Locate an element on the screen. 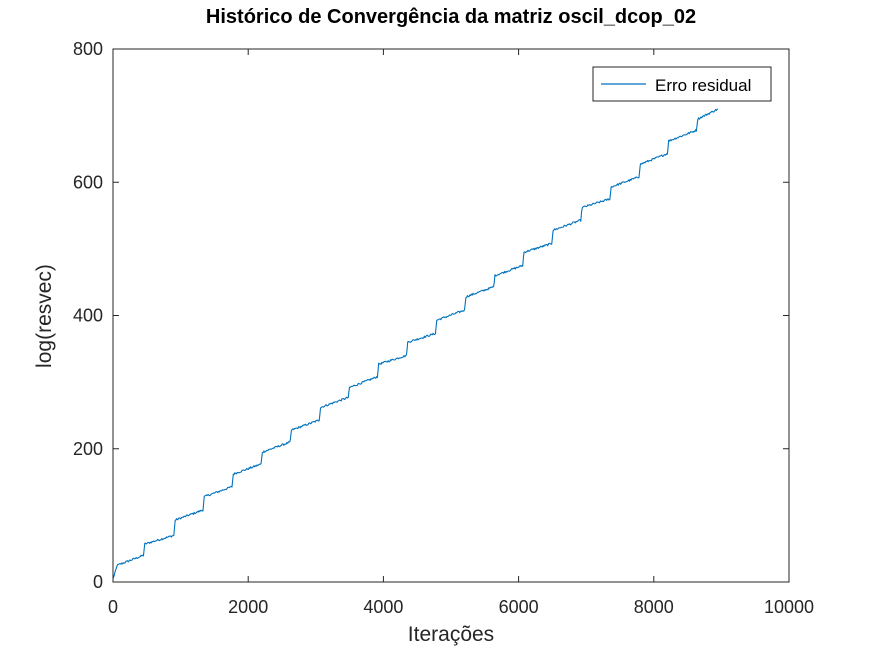 This screenshot has height=654, width=872. y-tick-label: 200 is located at coordinates (88, 449).